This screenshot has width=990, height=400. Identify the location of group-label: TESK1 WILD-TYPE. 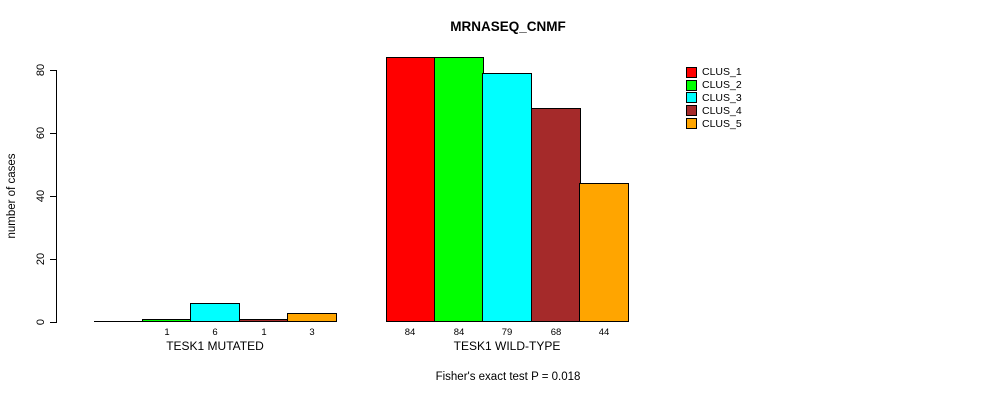
(507, 346).